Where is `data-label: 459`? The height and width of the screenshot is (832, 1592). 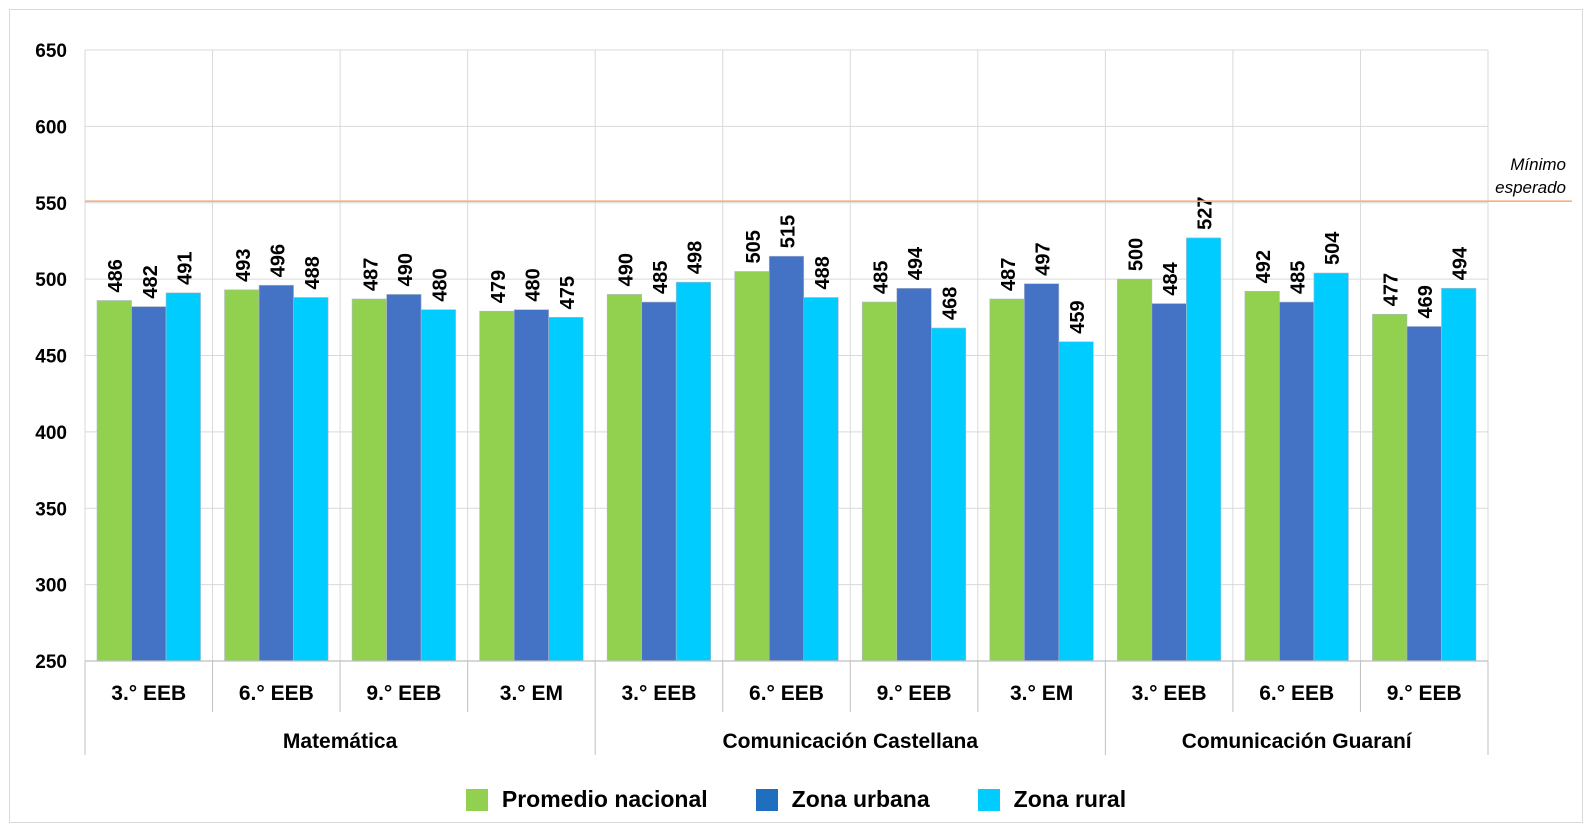 data-label: 459 is located at coordinates (1078, 316).